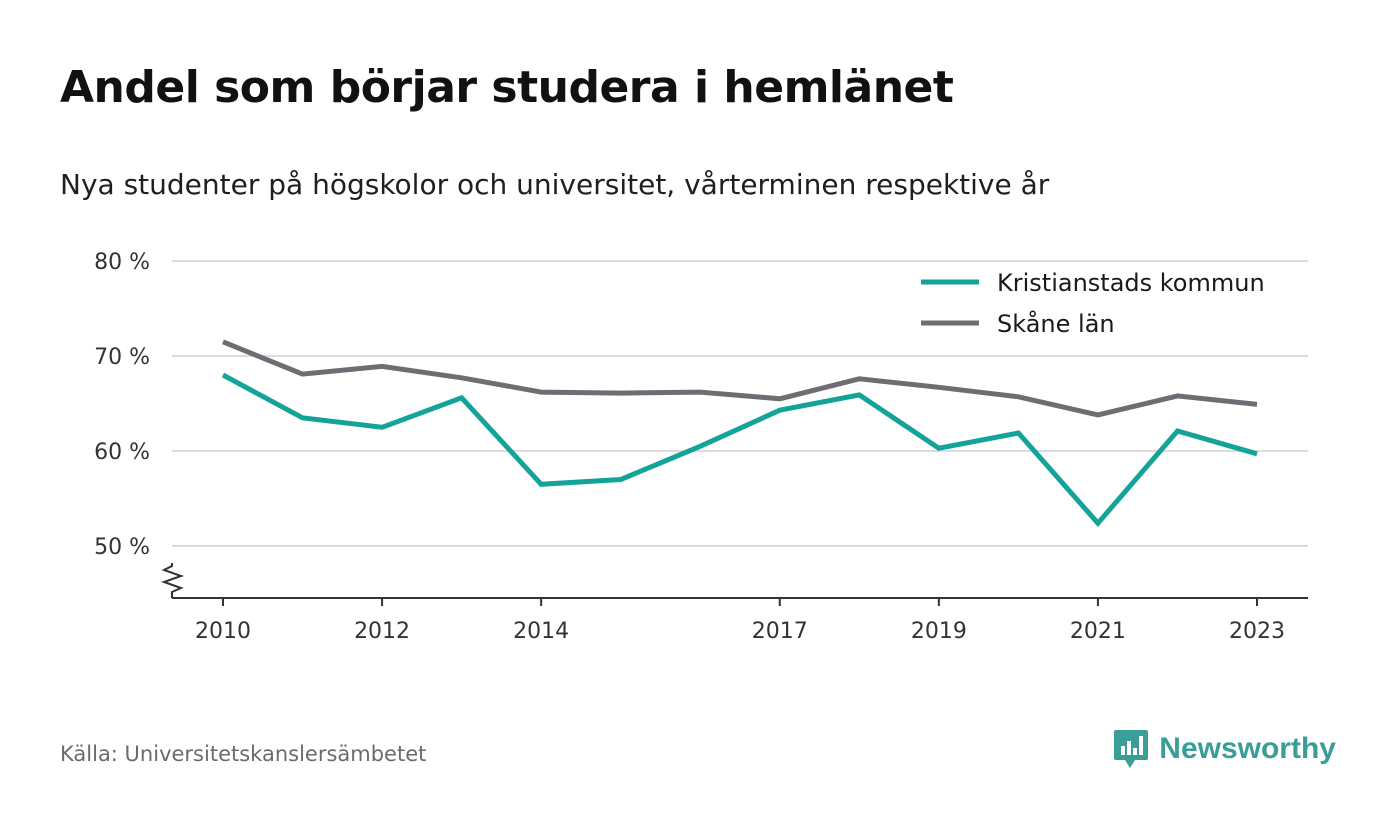  What do you see at coordinates (1257, 631) in the screenshot?
I see `x-tick-label: 2023` at bounding box center [1257, 631].